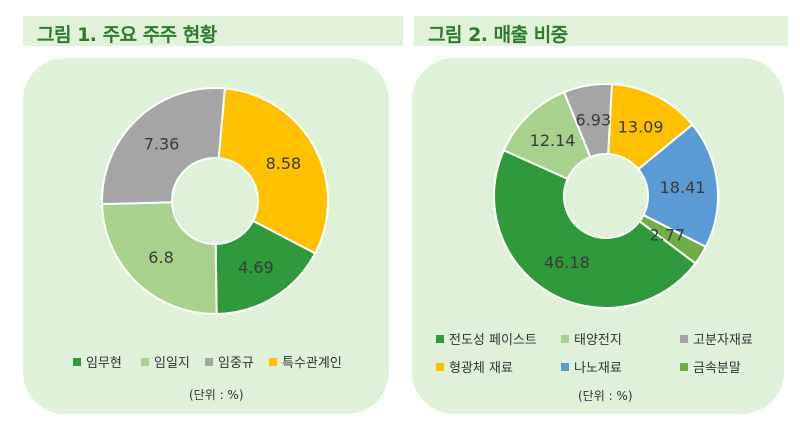 The image size is (800, 424). What do you see at coordinates (598, 340) in the screenshot?
I see `legend-label: 태양전지` at bounding box center [598, 340].